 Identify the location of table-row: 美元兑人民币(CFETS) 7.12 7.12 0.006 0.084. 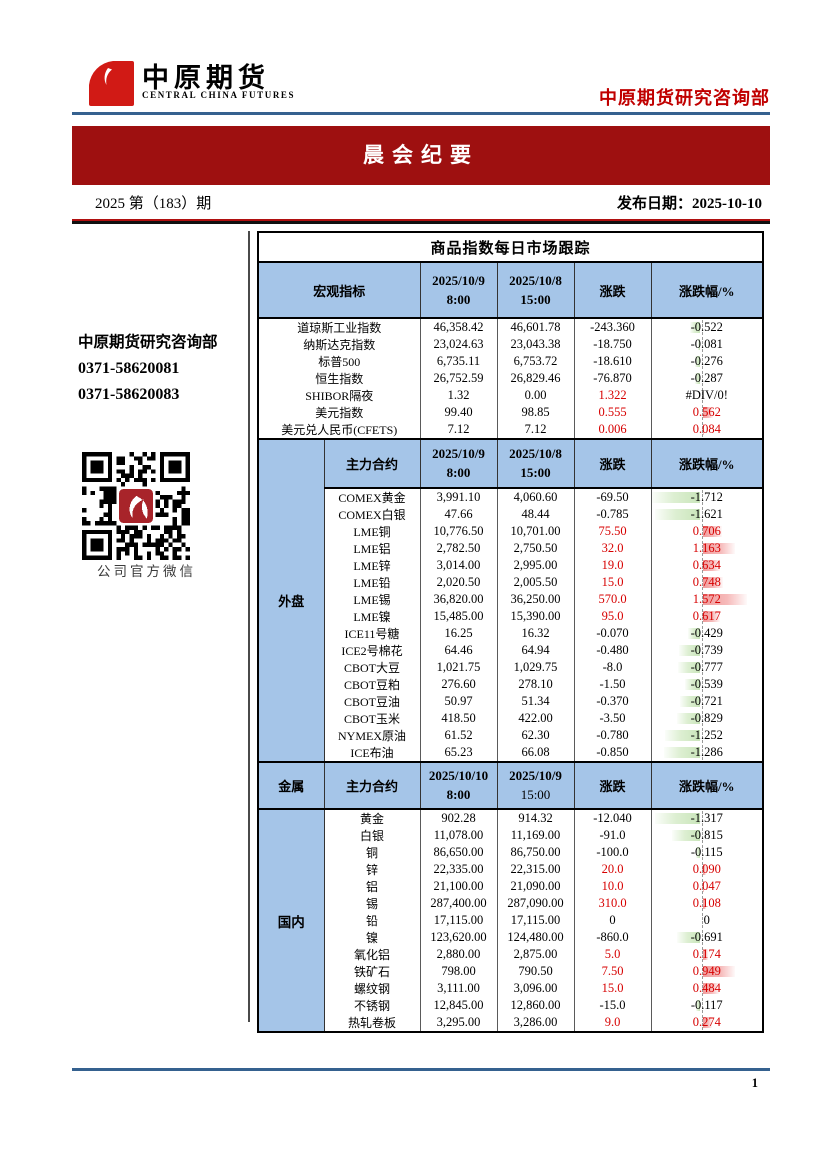
(510, 430).